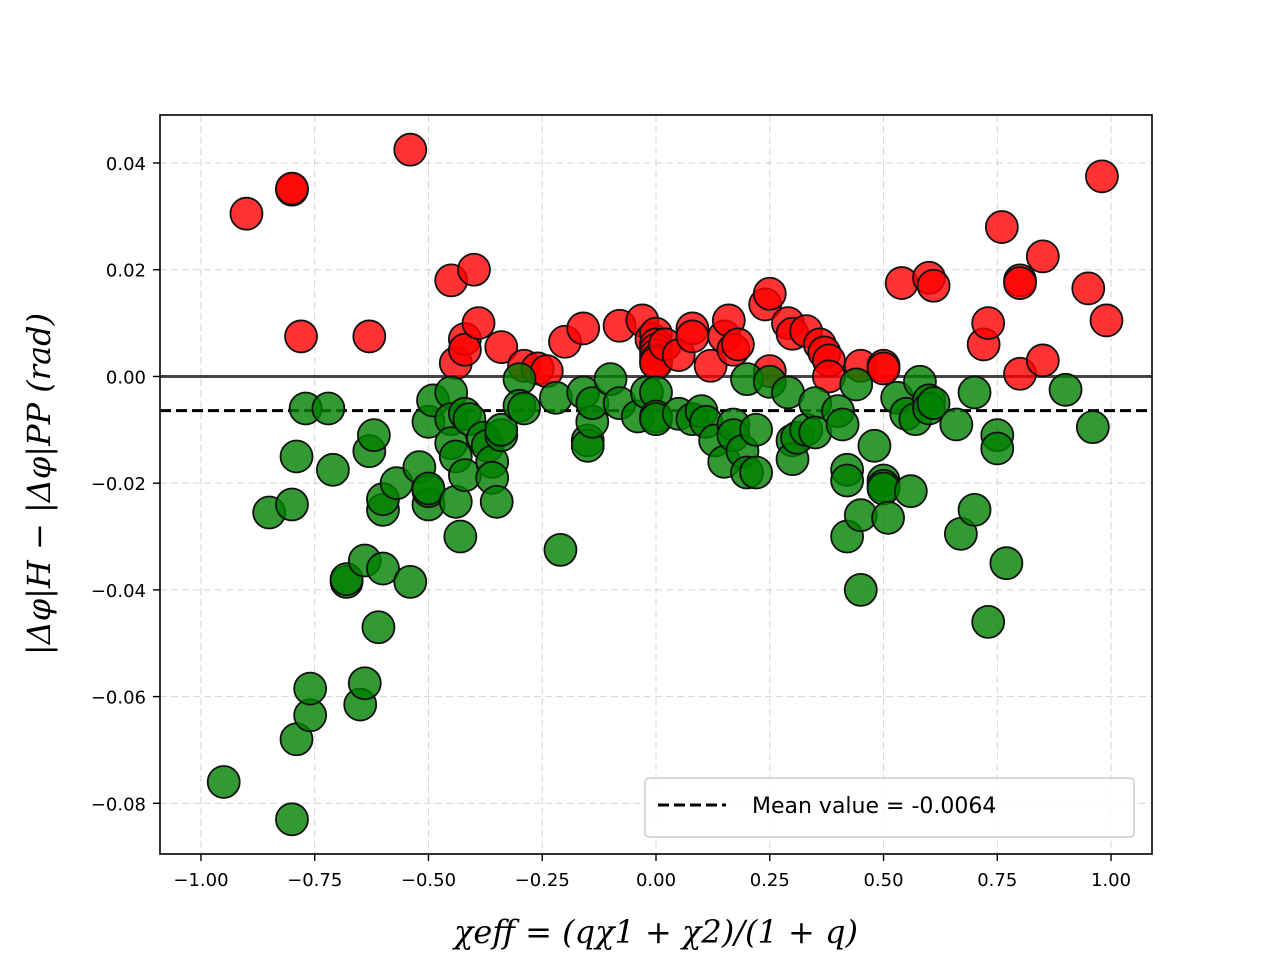 The image size is (1280, 960). I want to click on y-tick-label: 0.02, so click(126, 271).